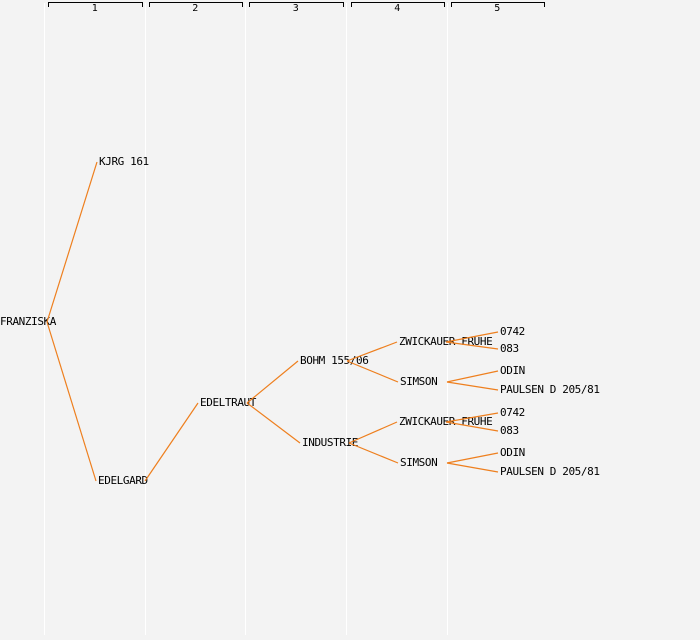  Describe the element at coordinates (512, 452) in the screenshot. I see `pedigree-node-odin_b: ODIN` at that location.